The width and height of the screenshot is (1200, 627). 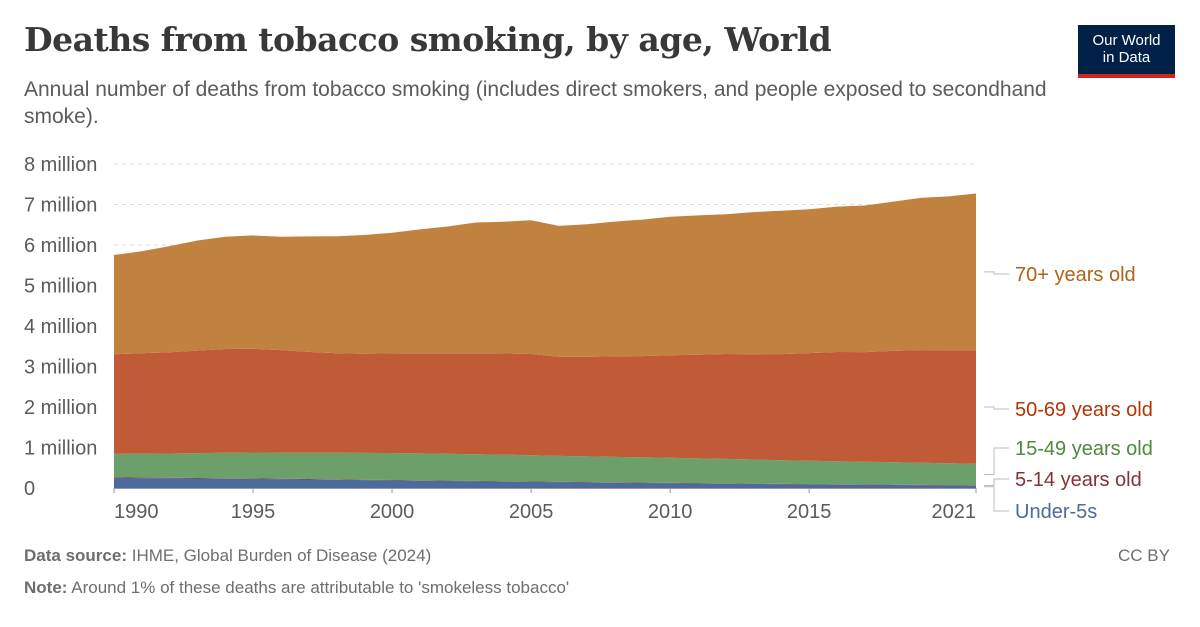 What do you see at coordinates (29, 489) in the screenshot?
I see `y-tick-label: 0` at bounding box center [29, 489].